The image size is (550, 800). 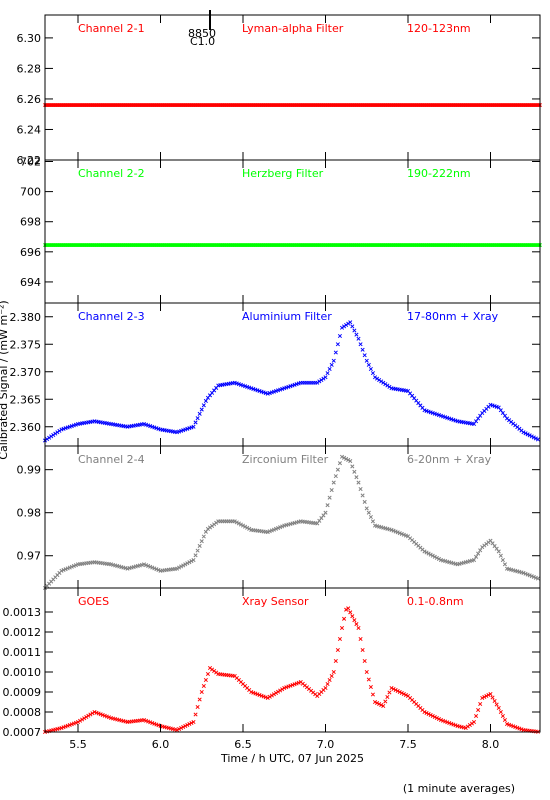 I want to click on panel-label: 120-123nm, so click(x=439, y=28).